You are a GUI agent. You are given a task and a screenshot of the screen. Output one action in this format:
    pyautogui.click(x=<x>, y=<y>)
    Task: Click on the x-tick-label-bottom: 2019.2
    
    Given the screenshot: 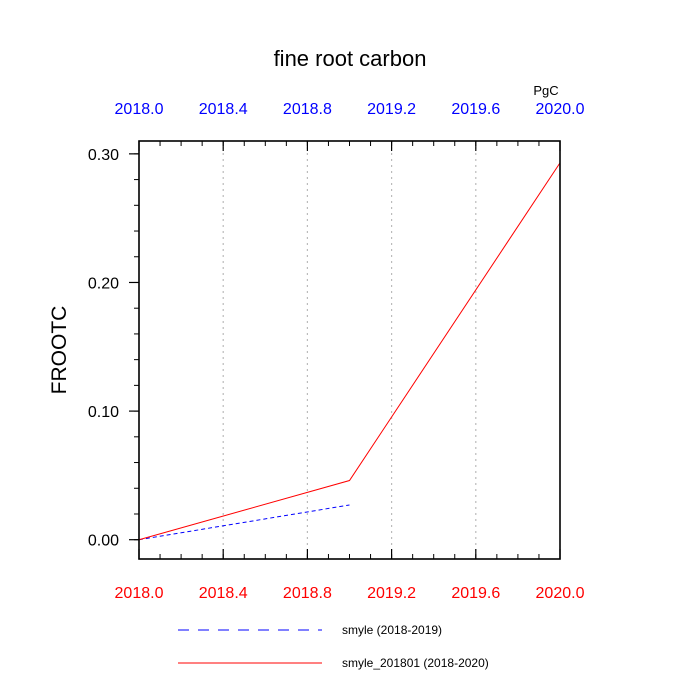 What is the action you would take?
    pyautogui.click(x=391, y=593)
    